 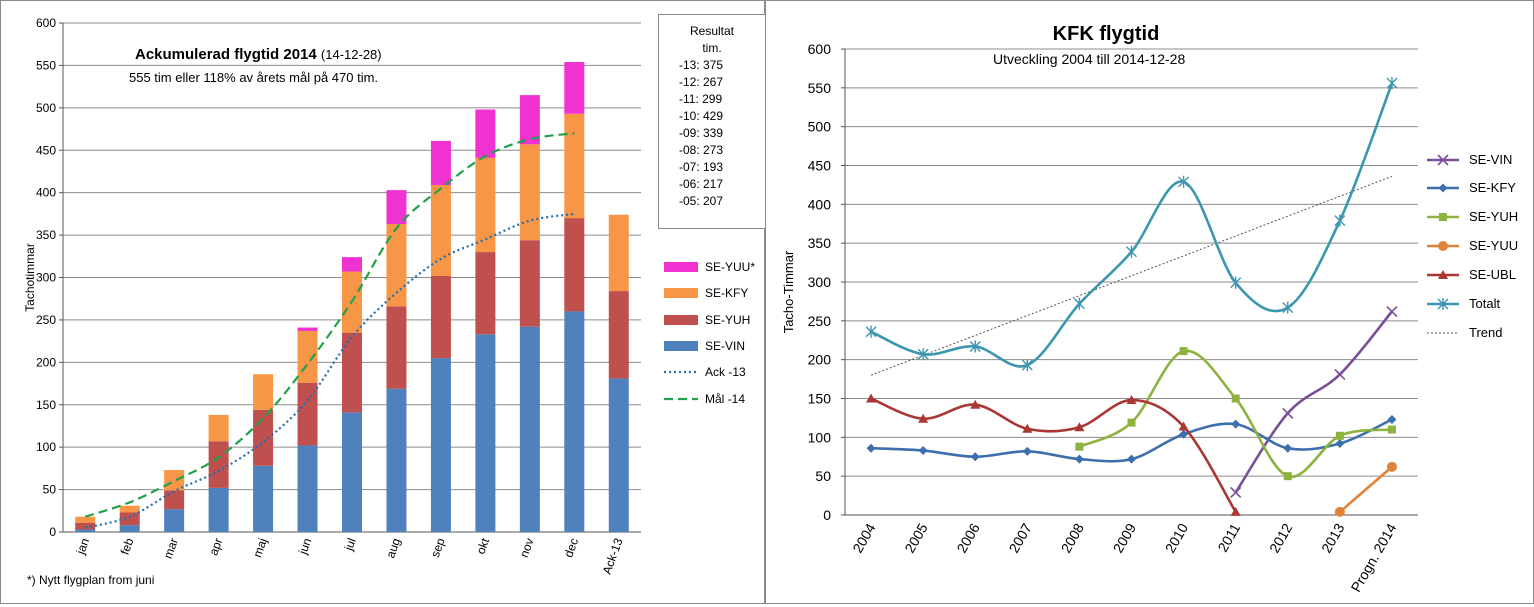 What do you see at coordinates (1079, 303) in the screenshot?
I see `point-totalt-2008` at bounding box center [1079, 303].